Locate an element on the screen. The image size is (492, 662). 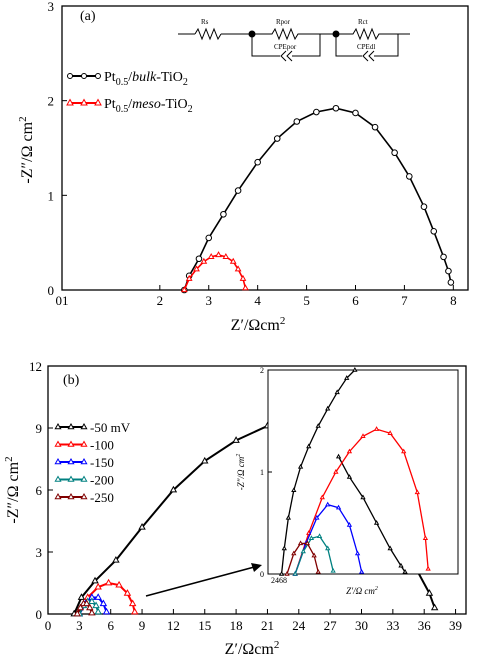
rs-resistor is located at coordinates (208, 34).